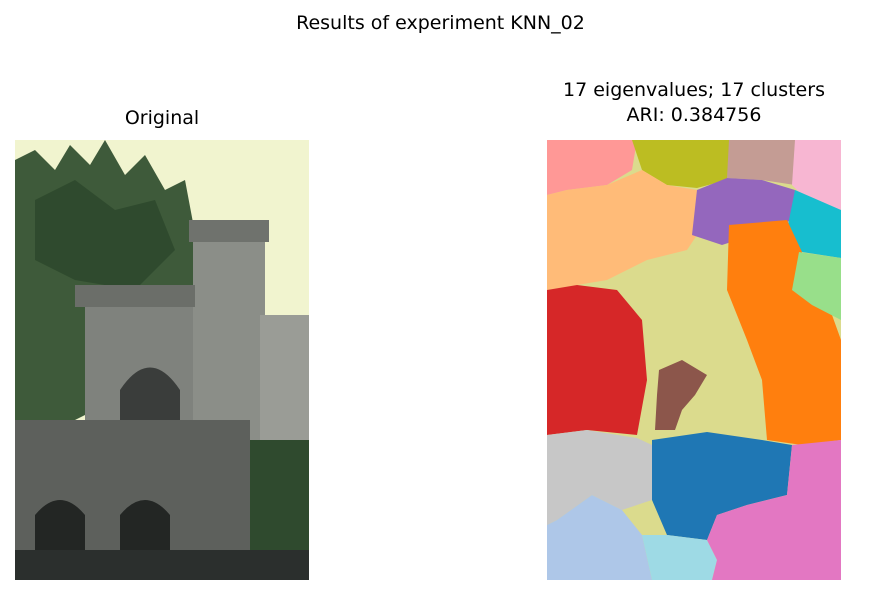  I want to click on segment-cyan, so click(814, 224).